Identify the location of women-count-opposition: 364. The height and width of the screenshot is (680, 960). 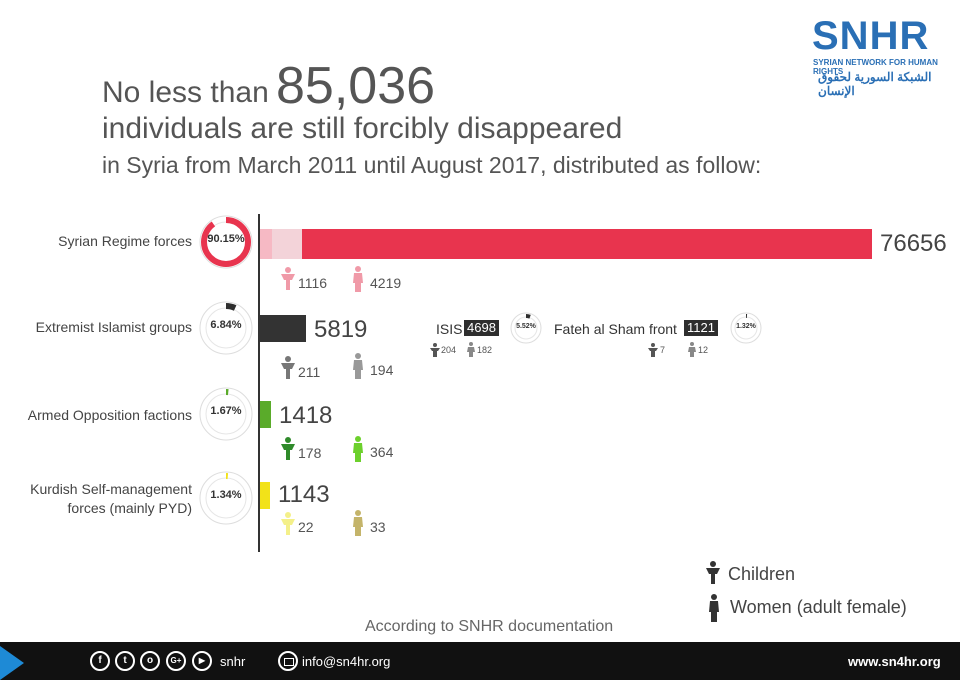
(382, 452).